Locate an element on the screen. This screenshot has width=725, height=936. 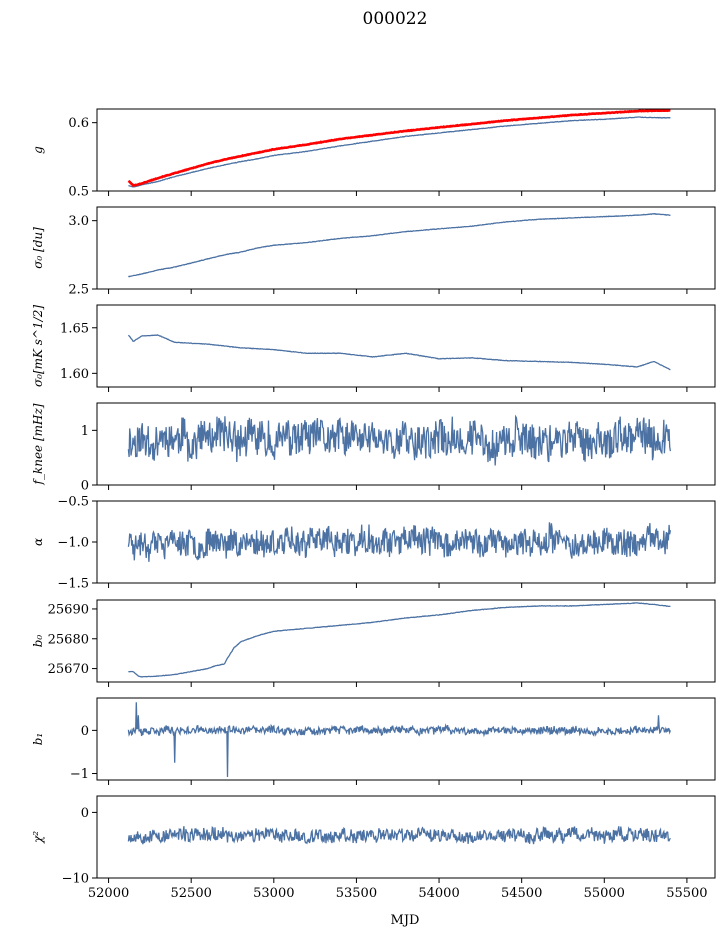
figure-title: 000022 is located at coordinates (395, 19).